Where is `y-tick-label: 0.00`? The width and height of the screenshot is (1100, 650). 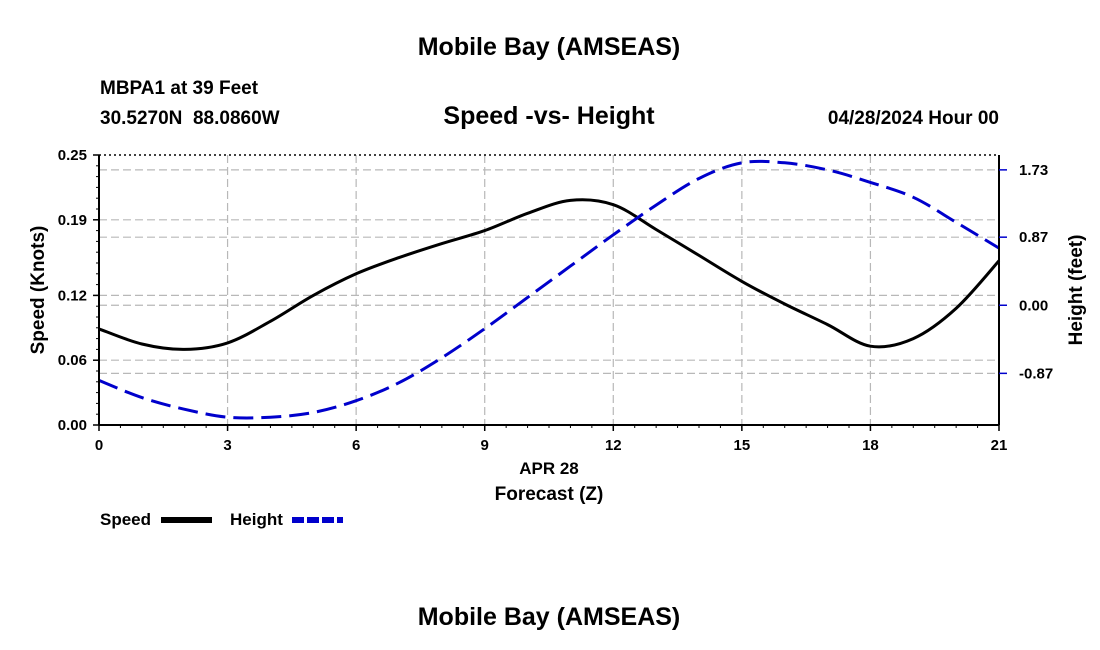
y-tick-label: 0.00 is located at coordinates (72, 425).